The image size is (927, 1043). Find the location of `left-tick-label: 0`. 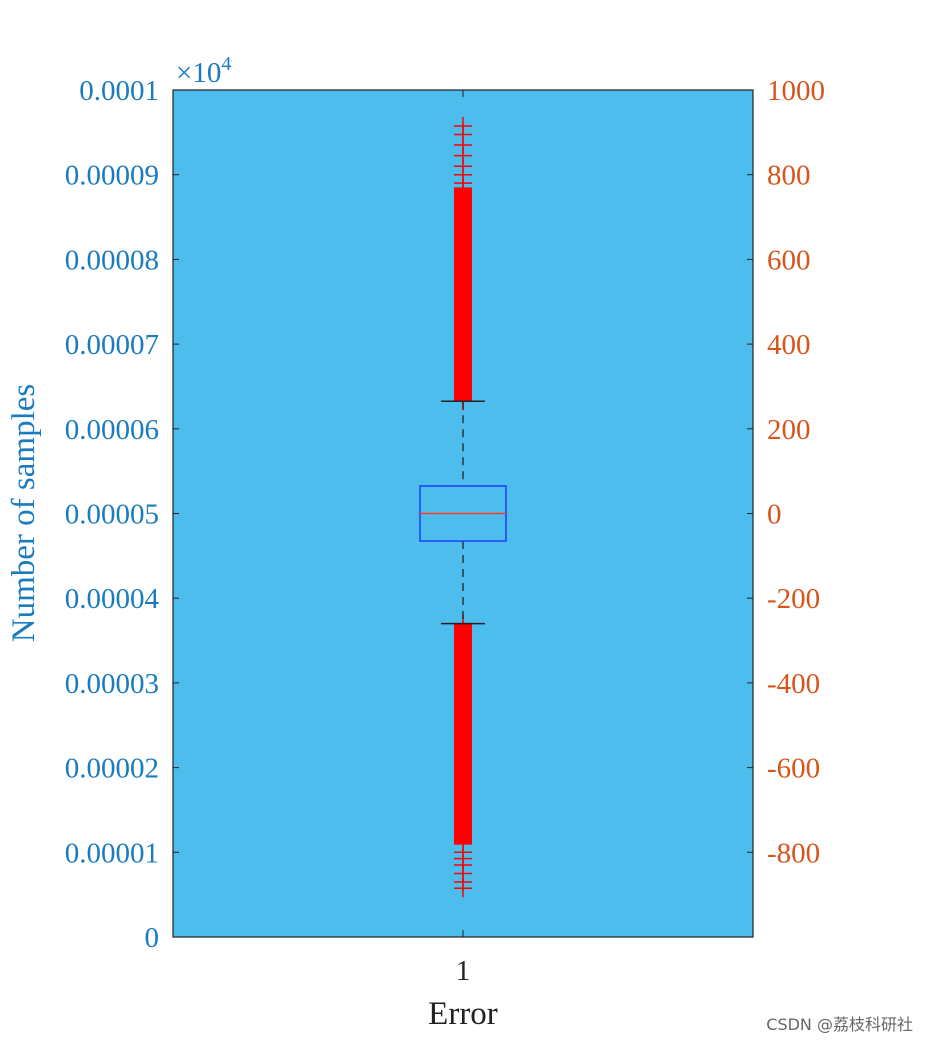

left-tick-label: 0 is located at coordinates (152, 938).